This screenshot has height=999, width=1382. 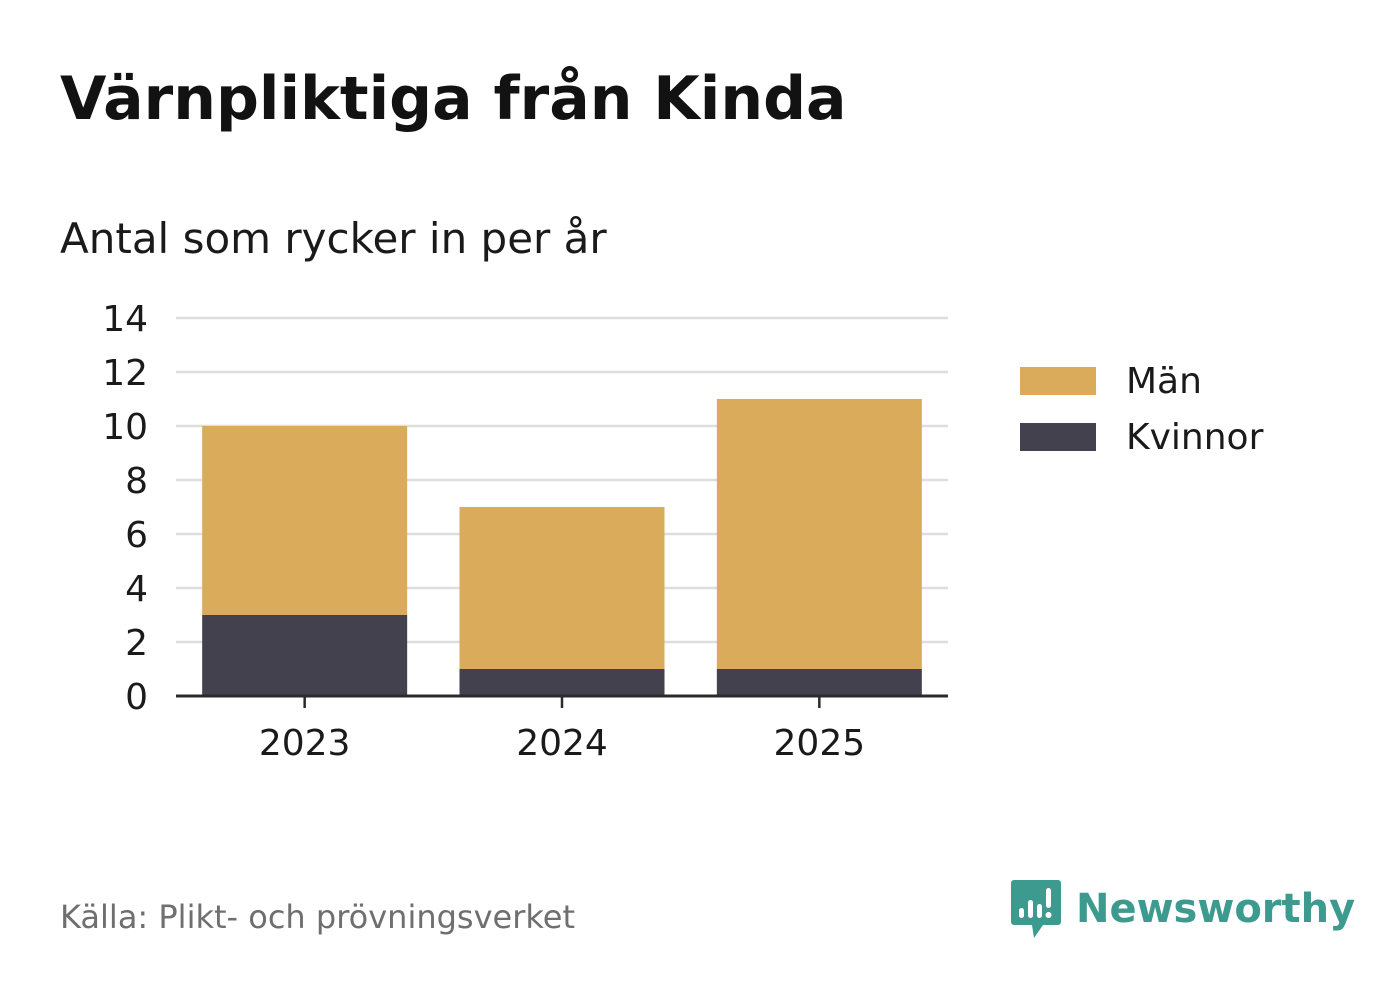 What do you see at coordinates (562, 682) in the screenshot?
I see `bar-kvinnor-2024` at bounding box center [562, 682].